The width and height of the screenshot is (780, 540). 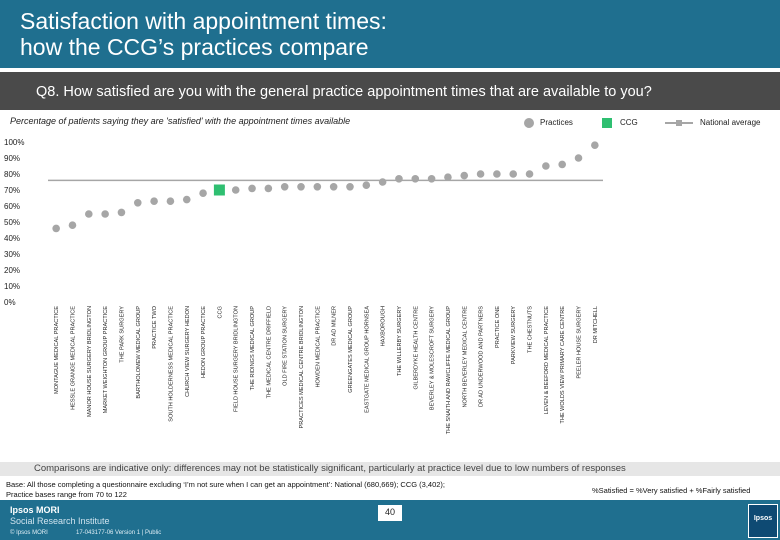 What do you see at coordinates (66, 494) in the screenshot?
I see `base-note-line2: Practice bases range from 70 to 122` at bounding box center [66, 494].